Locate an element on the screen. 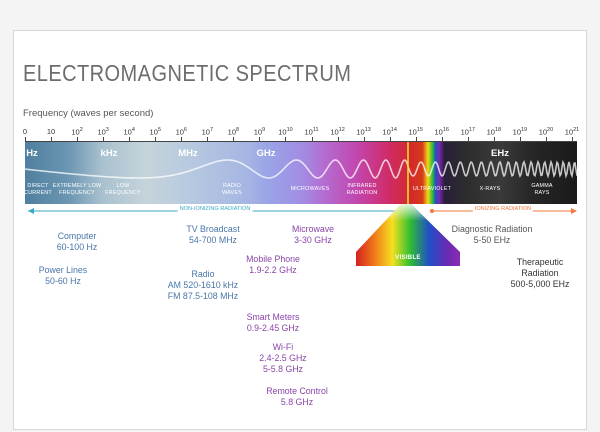 This screenshot has width=600, height=432. tick-label: 10¹⁹ is located at coordinates (520, 132).